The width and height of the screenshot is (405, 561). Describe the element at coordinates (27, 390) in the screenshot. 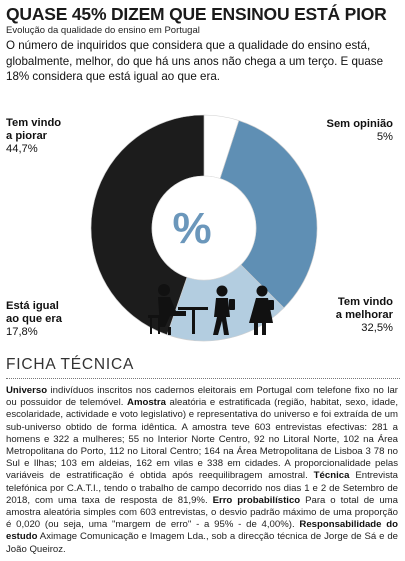

I see `universo-label: Universo` at that location.